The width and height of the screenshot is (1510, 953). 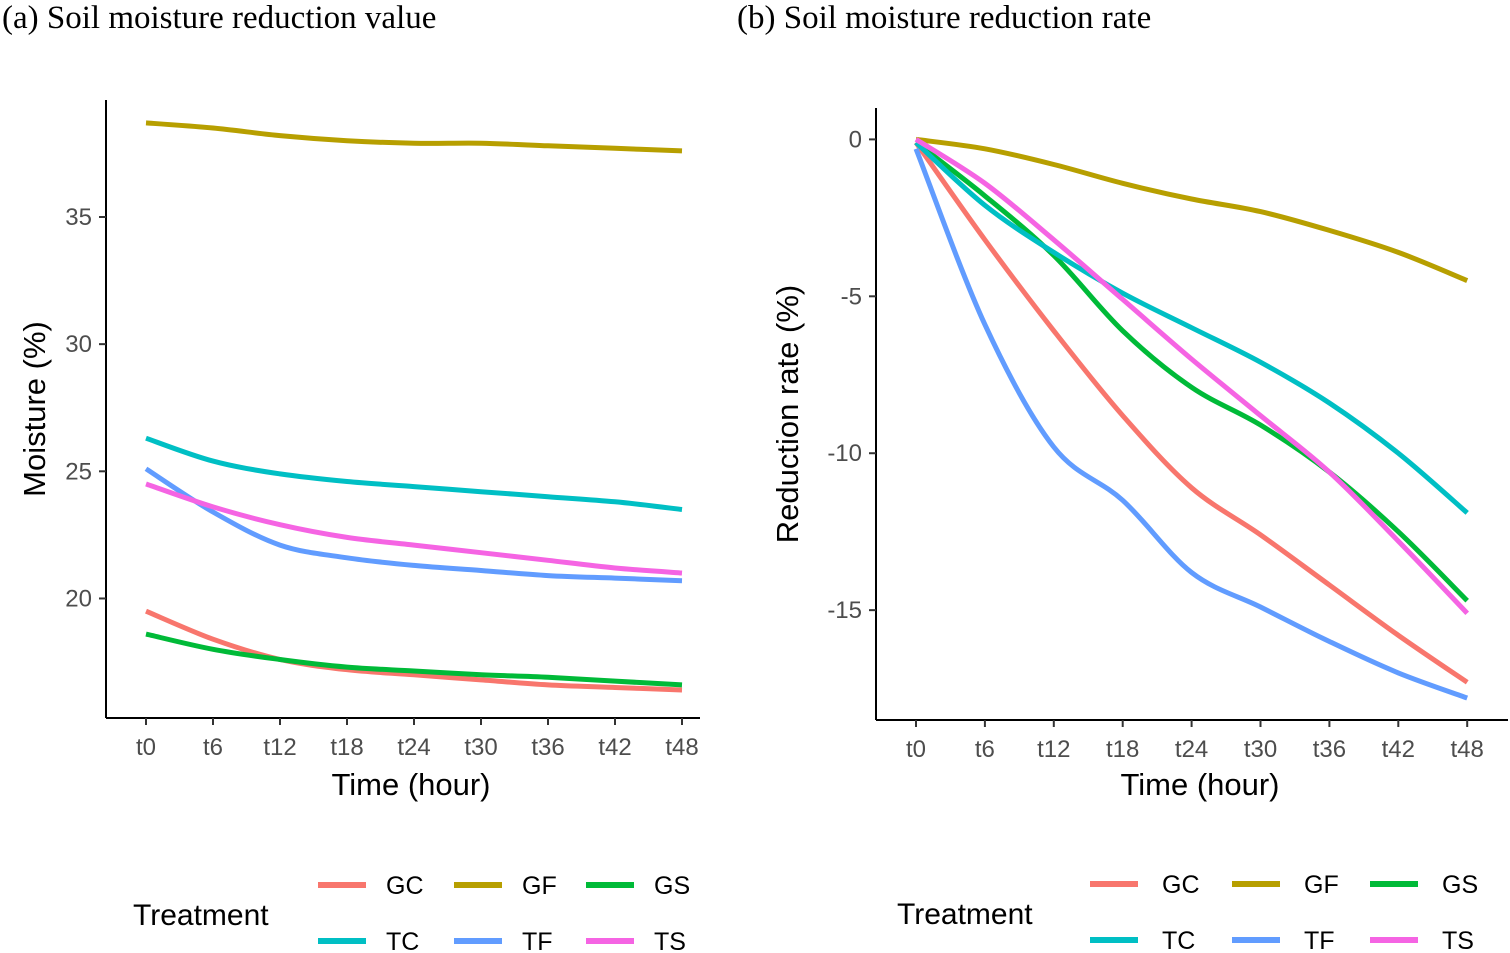 What do you see at coordinates (1460, 885) in the screenshot?
I see `panel-b-legend-label-gs: GS` at bounding box center [1460, 885].